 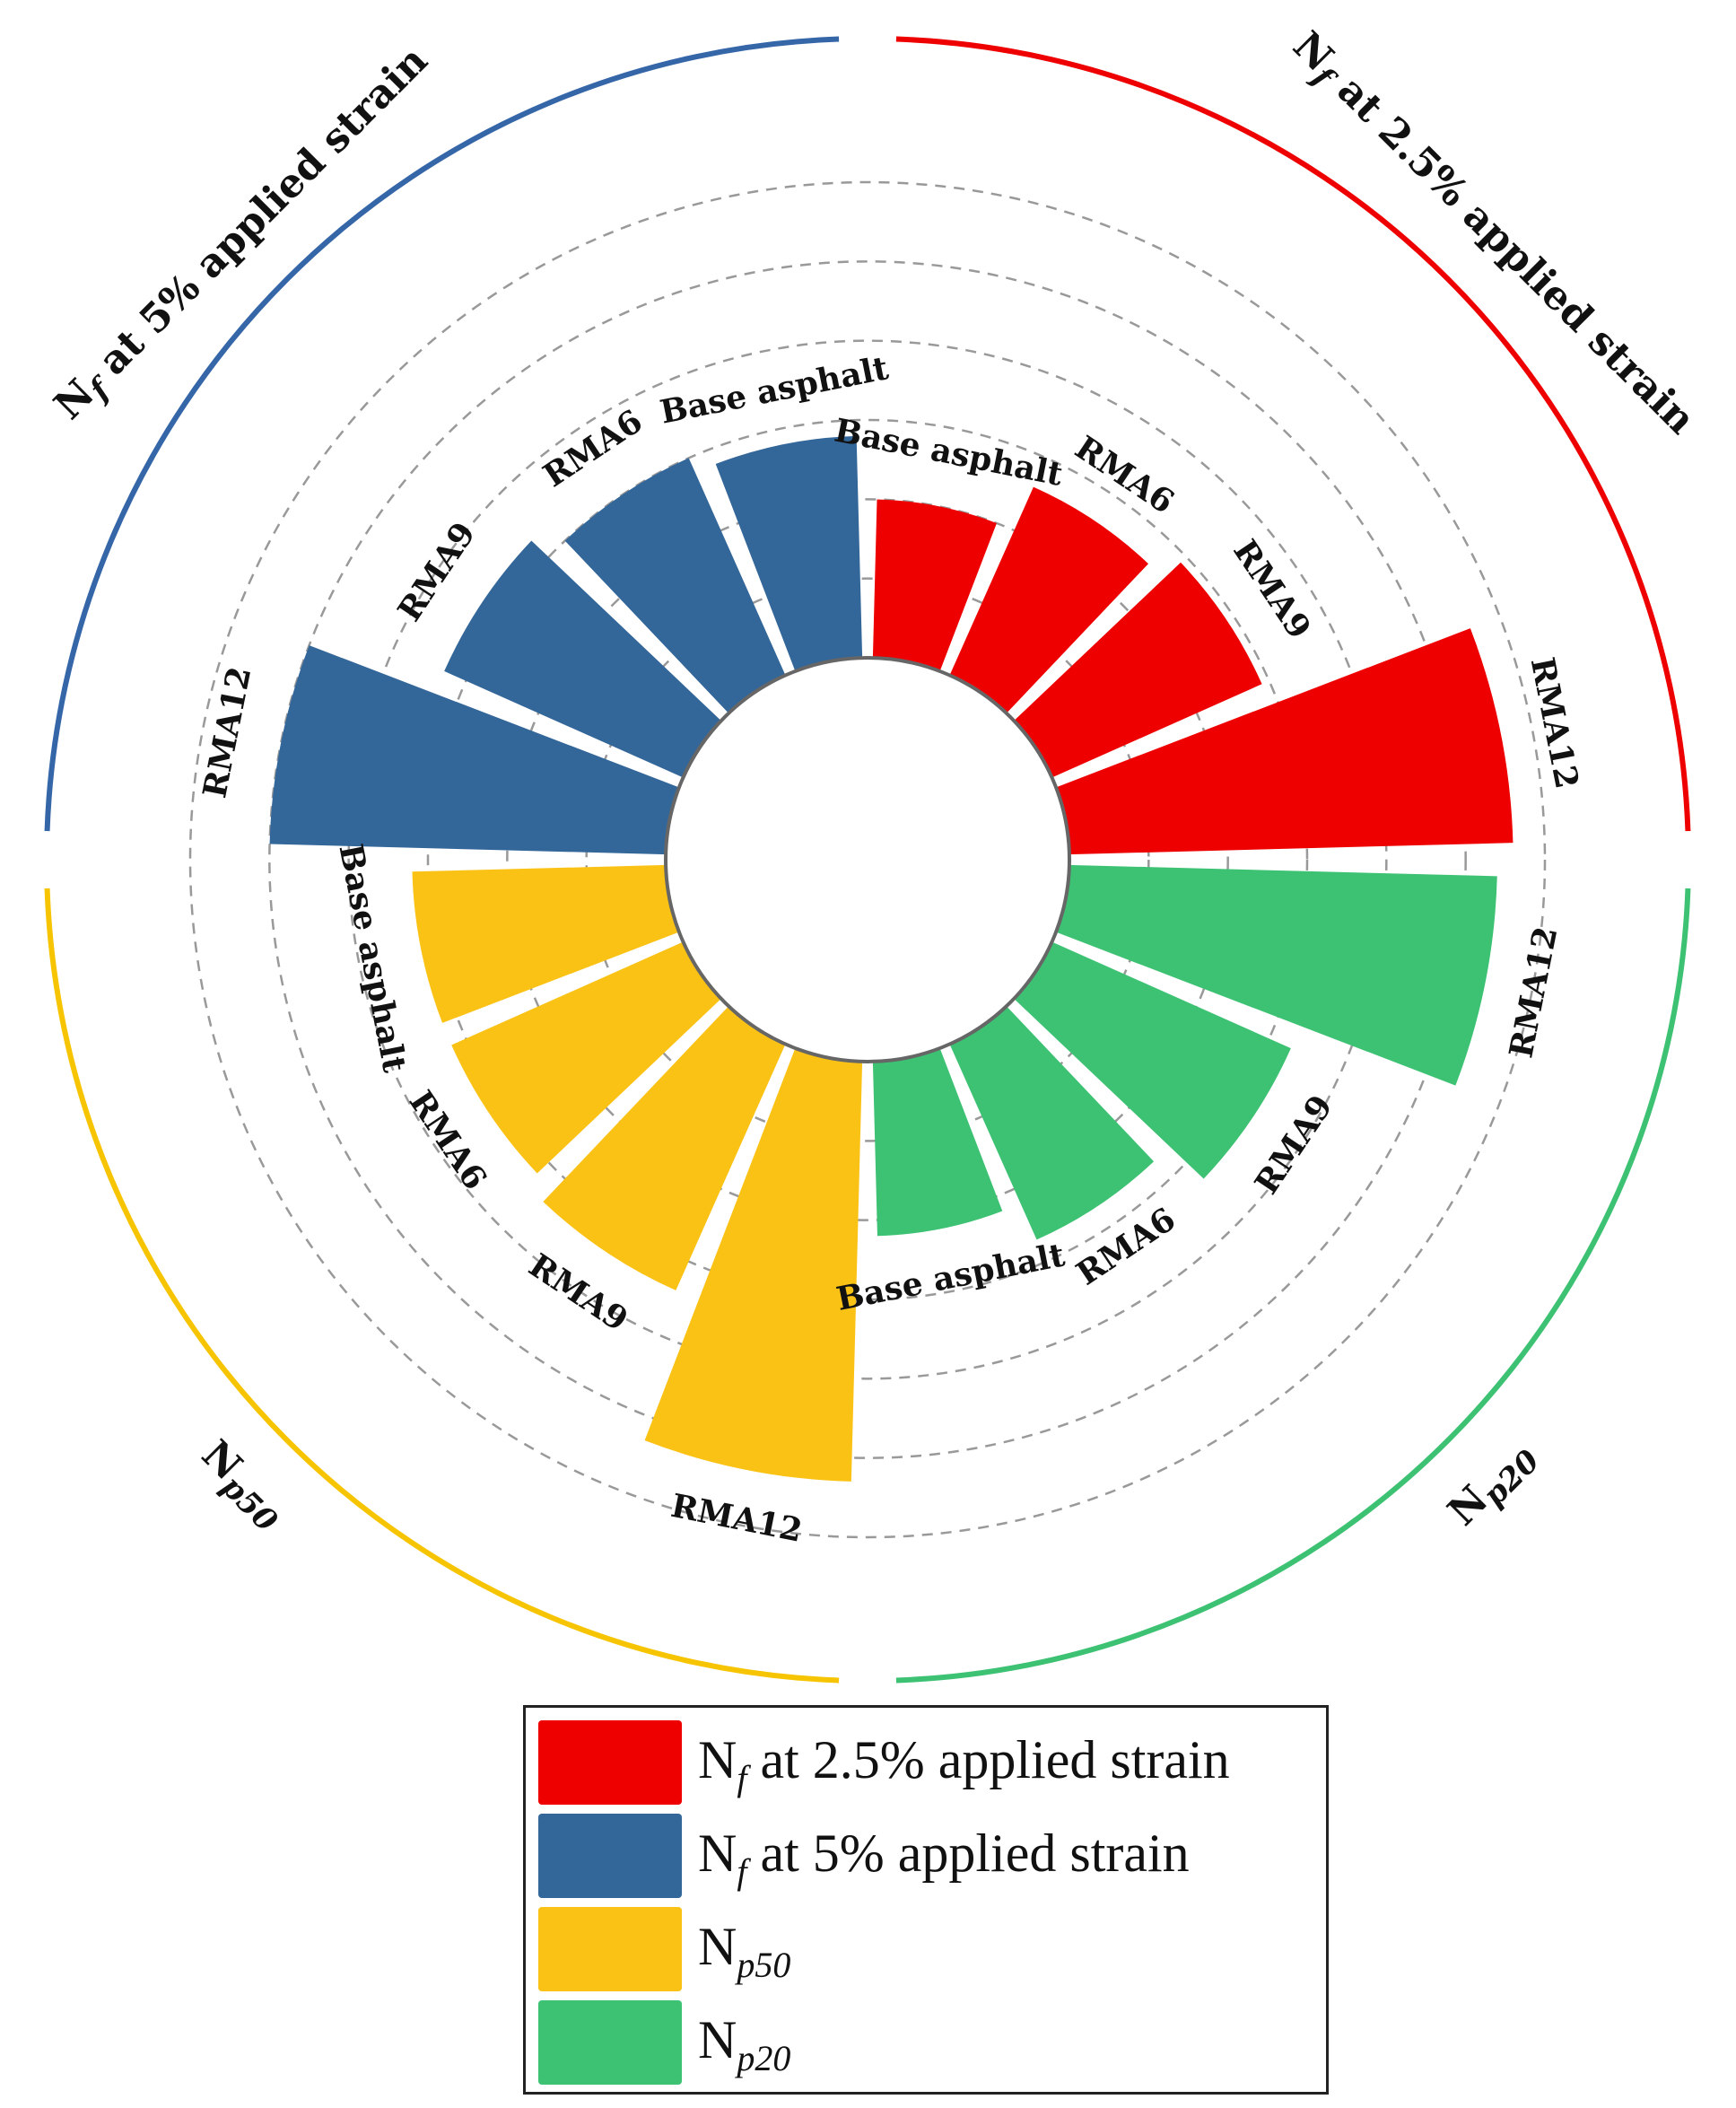 I want to click on bar-nf5-rma6, so click(x=676, y=589).